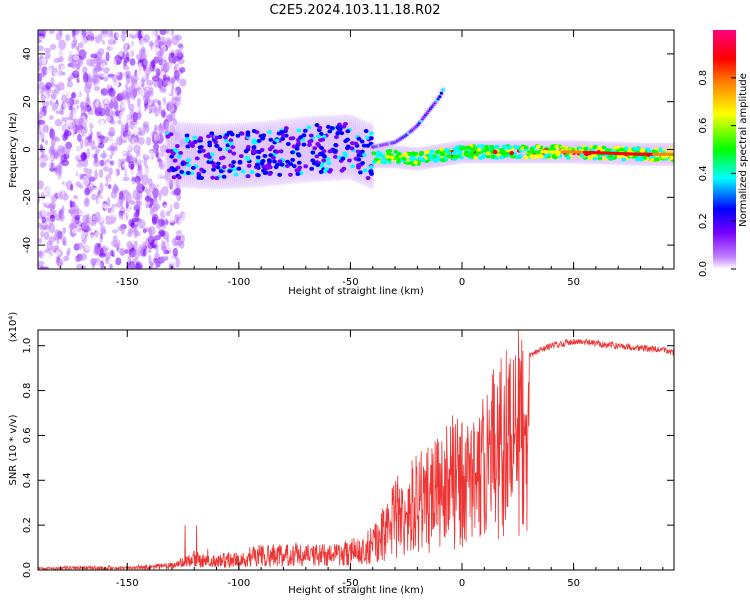 The image size is (750, 600). What do you see at coordinates (27, 101) in the screenshot?
I see `y-tick-label: 20` at bounding box center [27, 101].